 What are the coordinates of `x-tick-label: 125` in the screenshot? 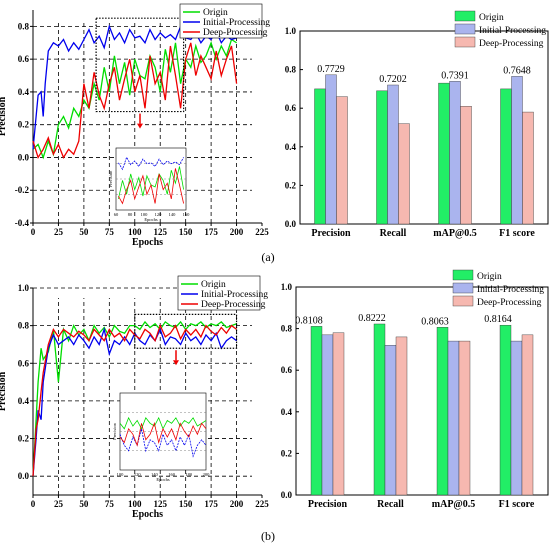 It's located at (160, 504).